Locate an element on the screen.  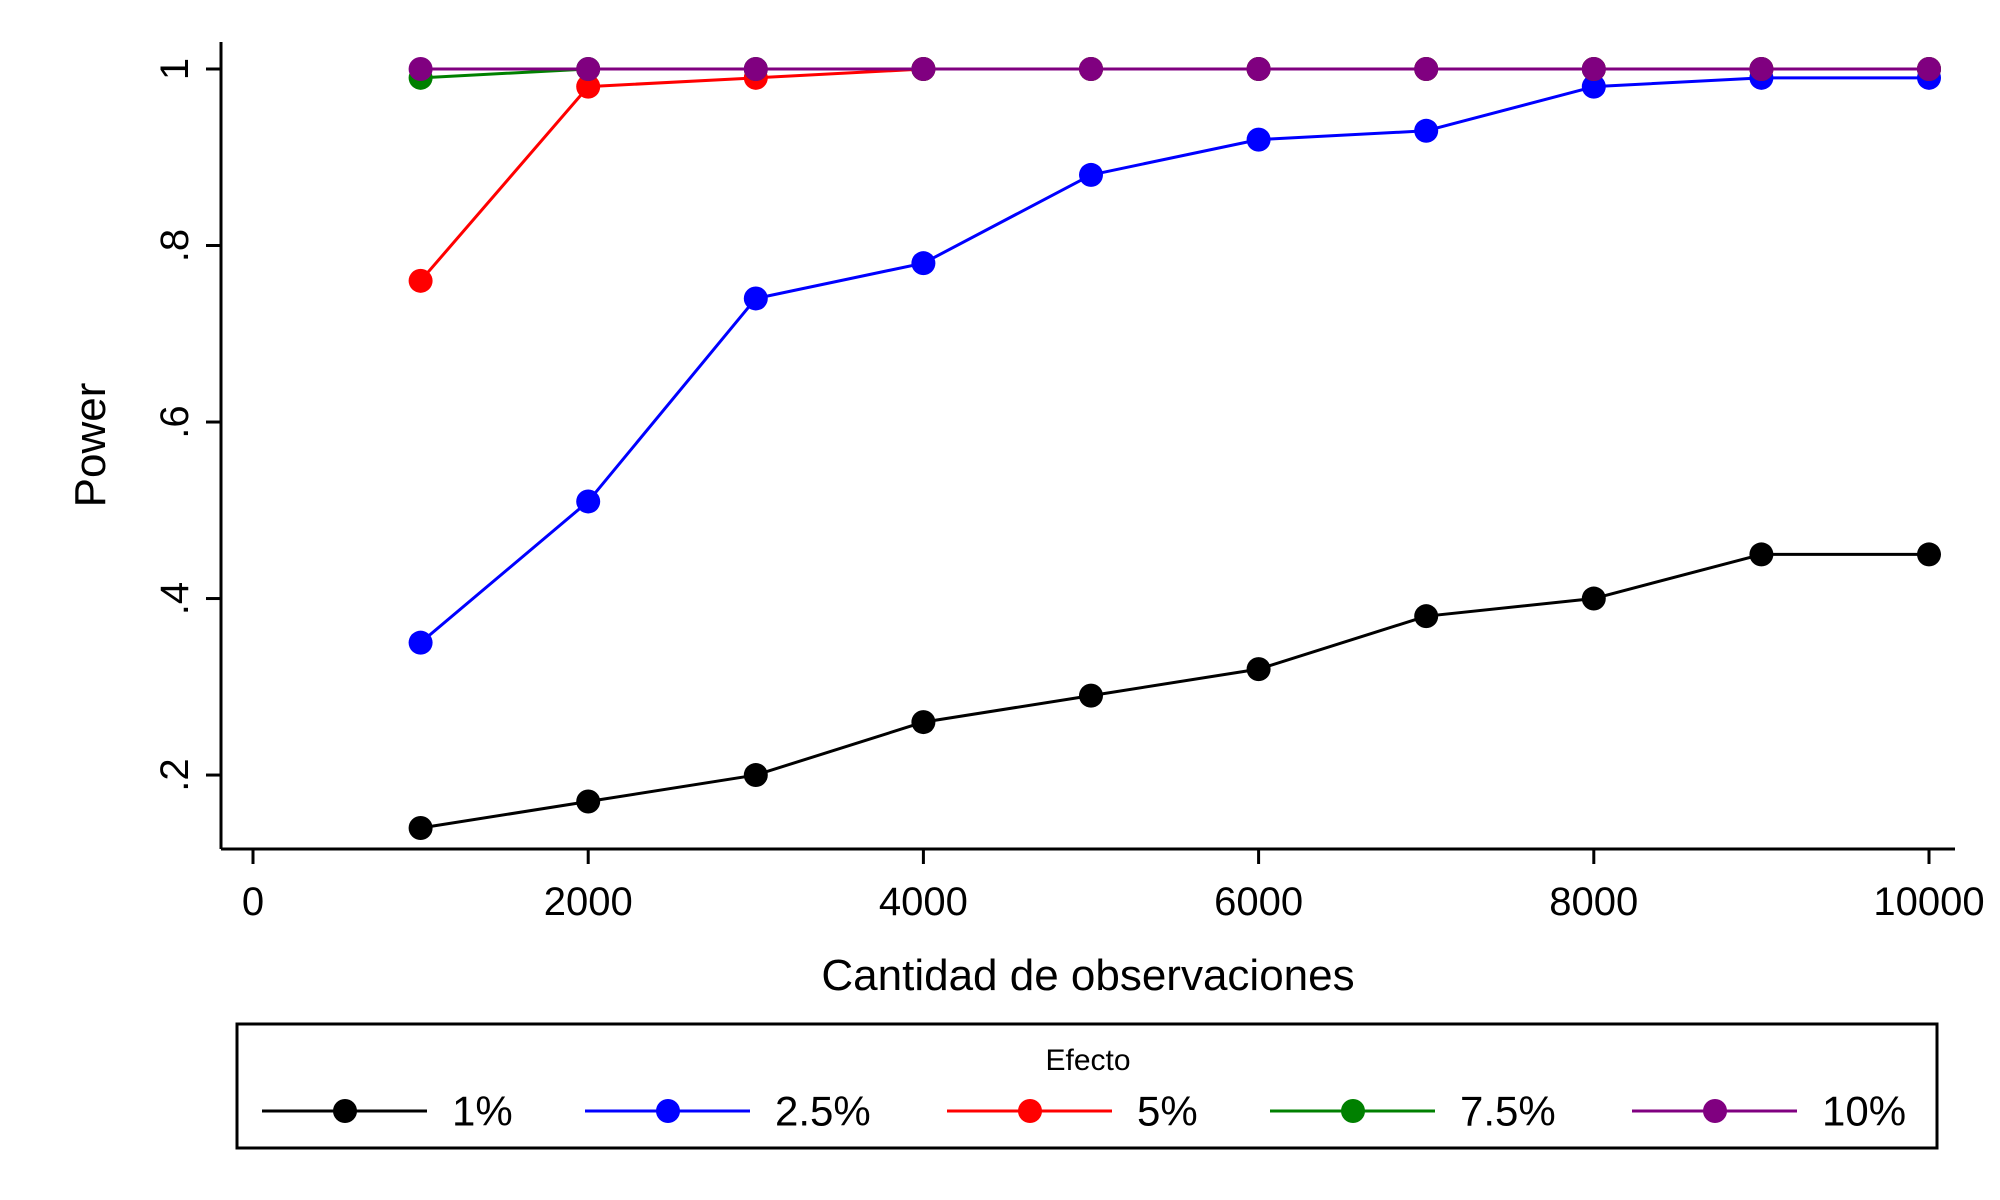
legend-label: 5% is located at coordinates (1167, 1111).